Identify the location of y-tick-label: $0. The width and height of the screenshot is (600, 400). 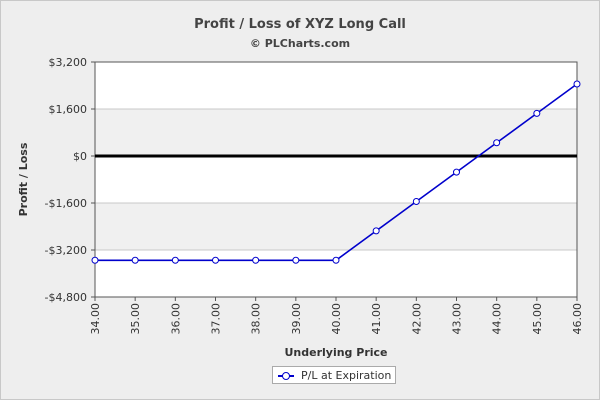
(80, 156).